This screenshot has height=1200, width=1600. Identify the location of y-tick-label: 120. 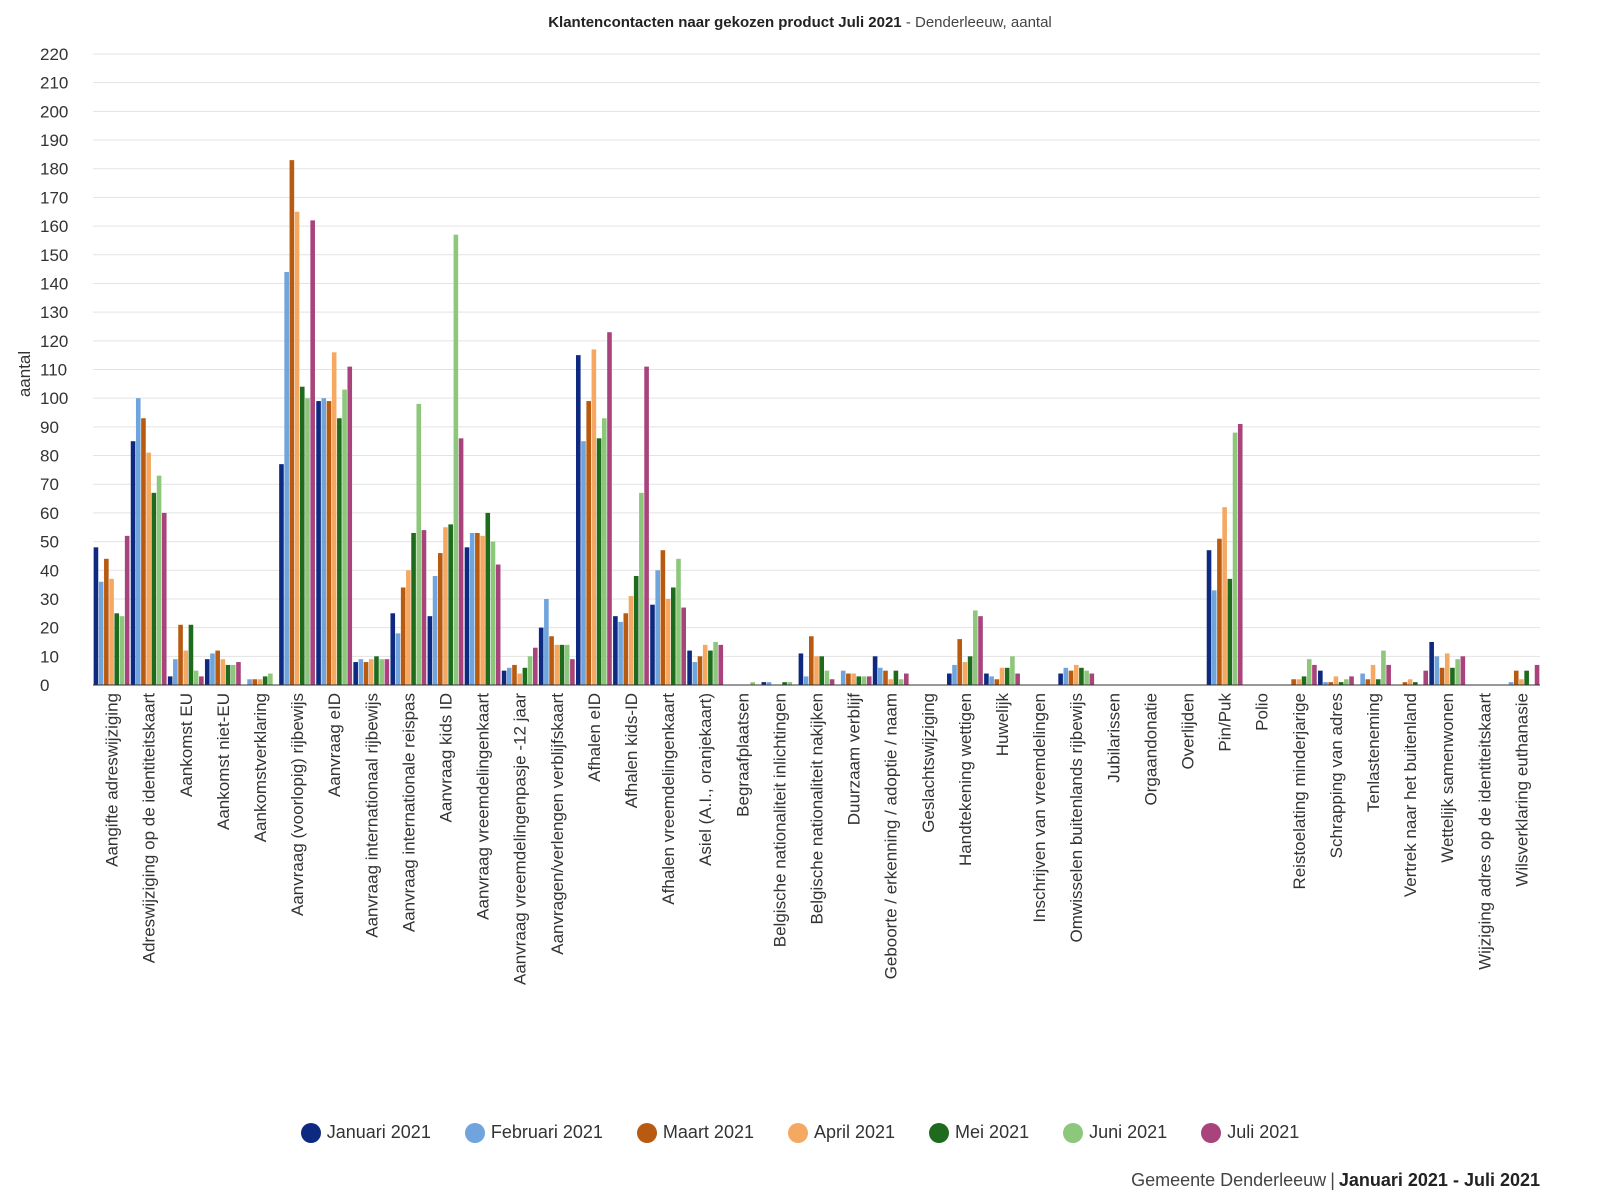
(54, 341).